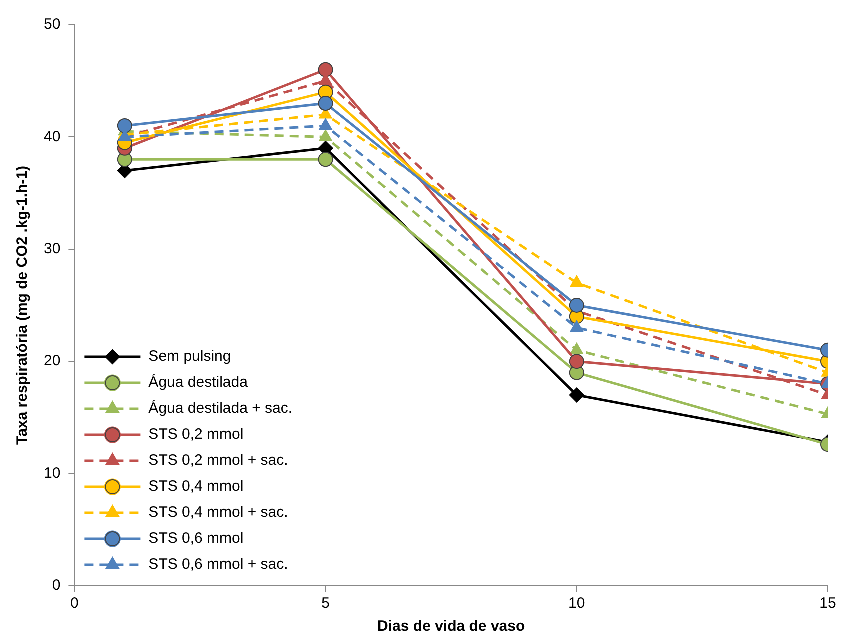  What do you see at coordinates (52, 137) in the screenshot?
I see `y-tick-label: 40` at bounding box center [52, 137].